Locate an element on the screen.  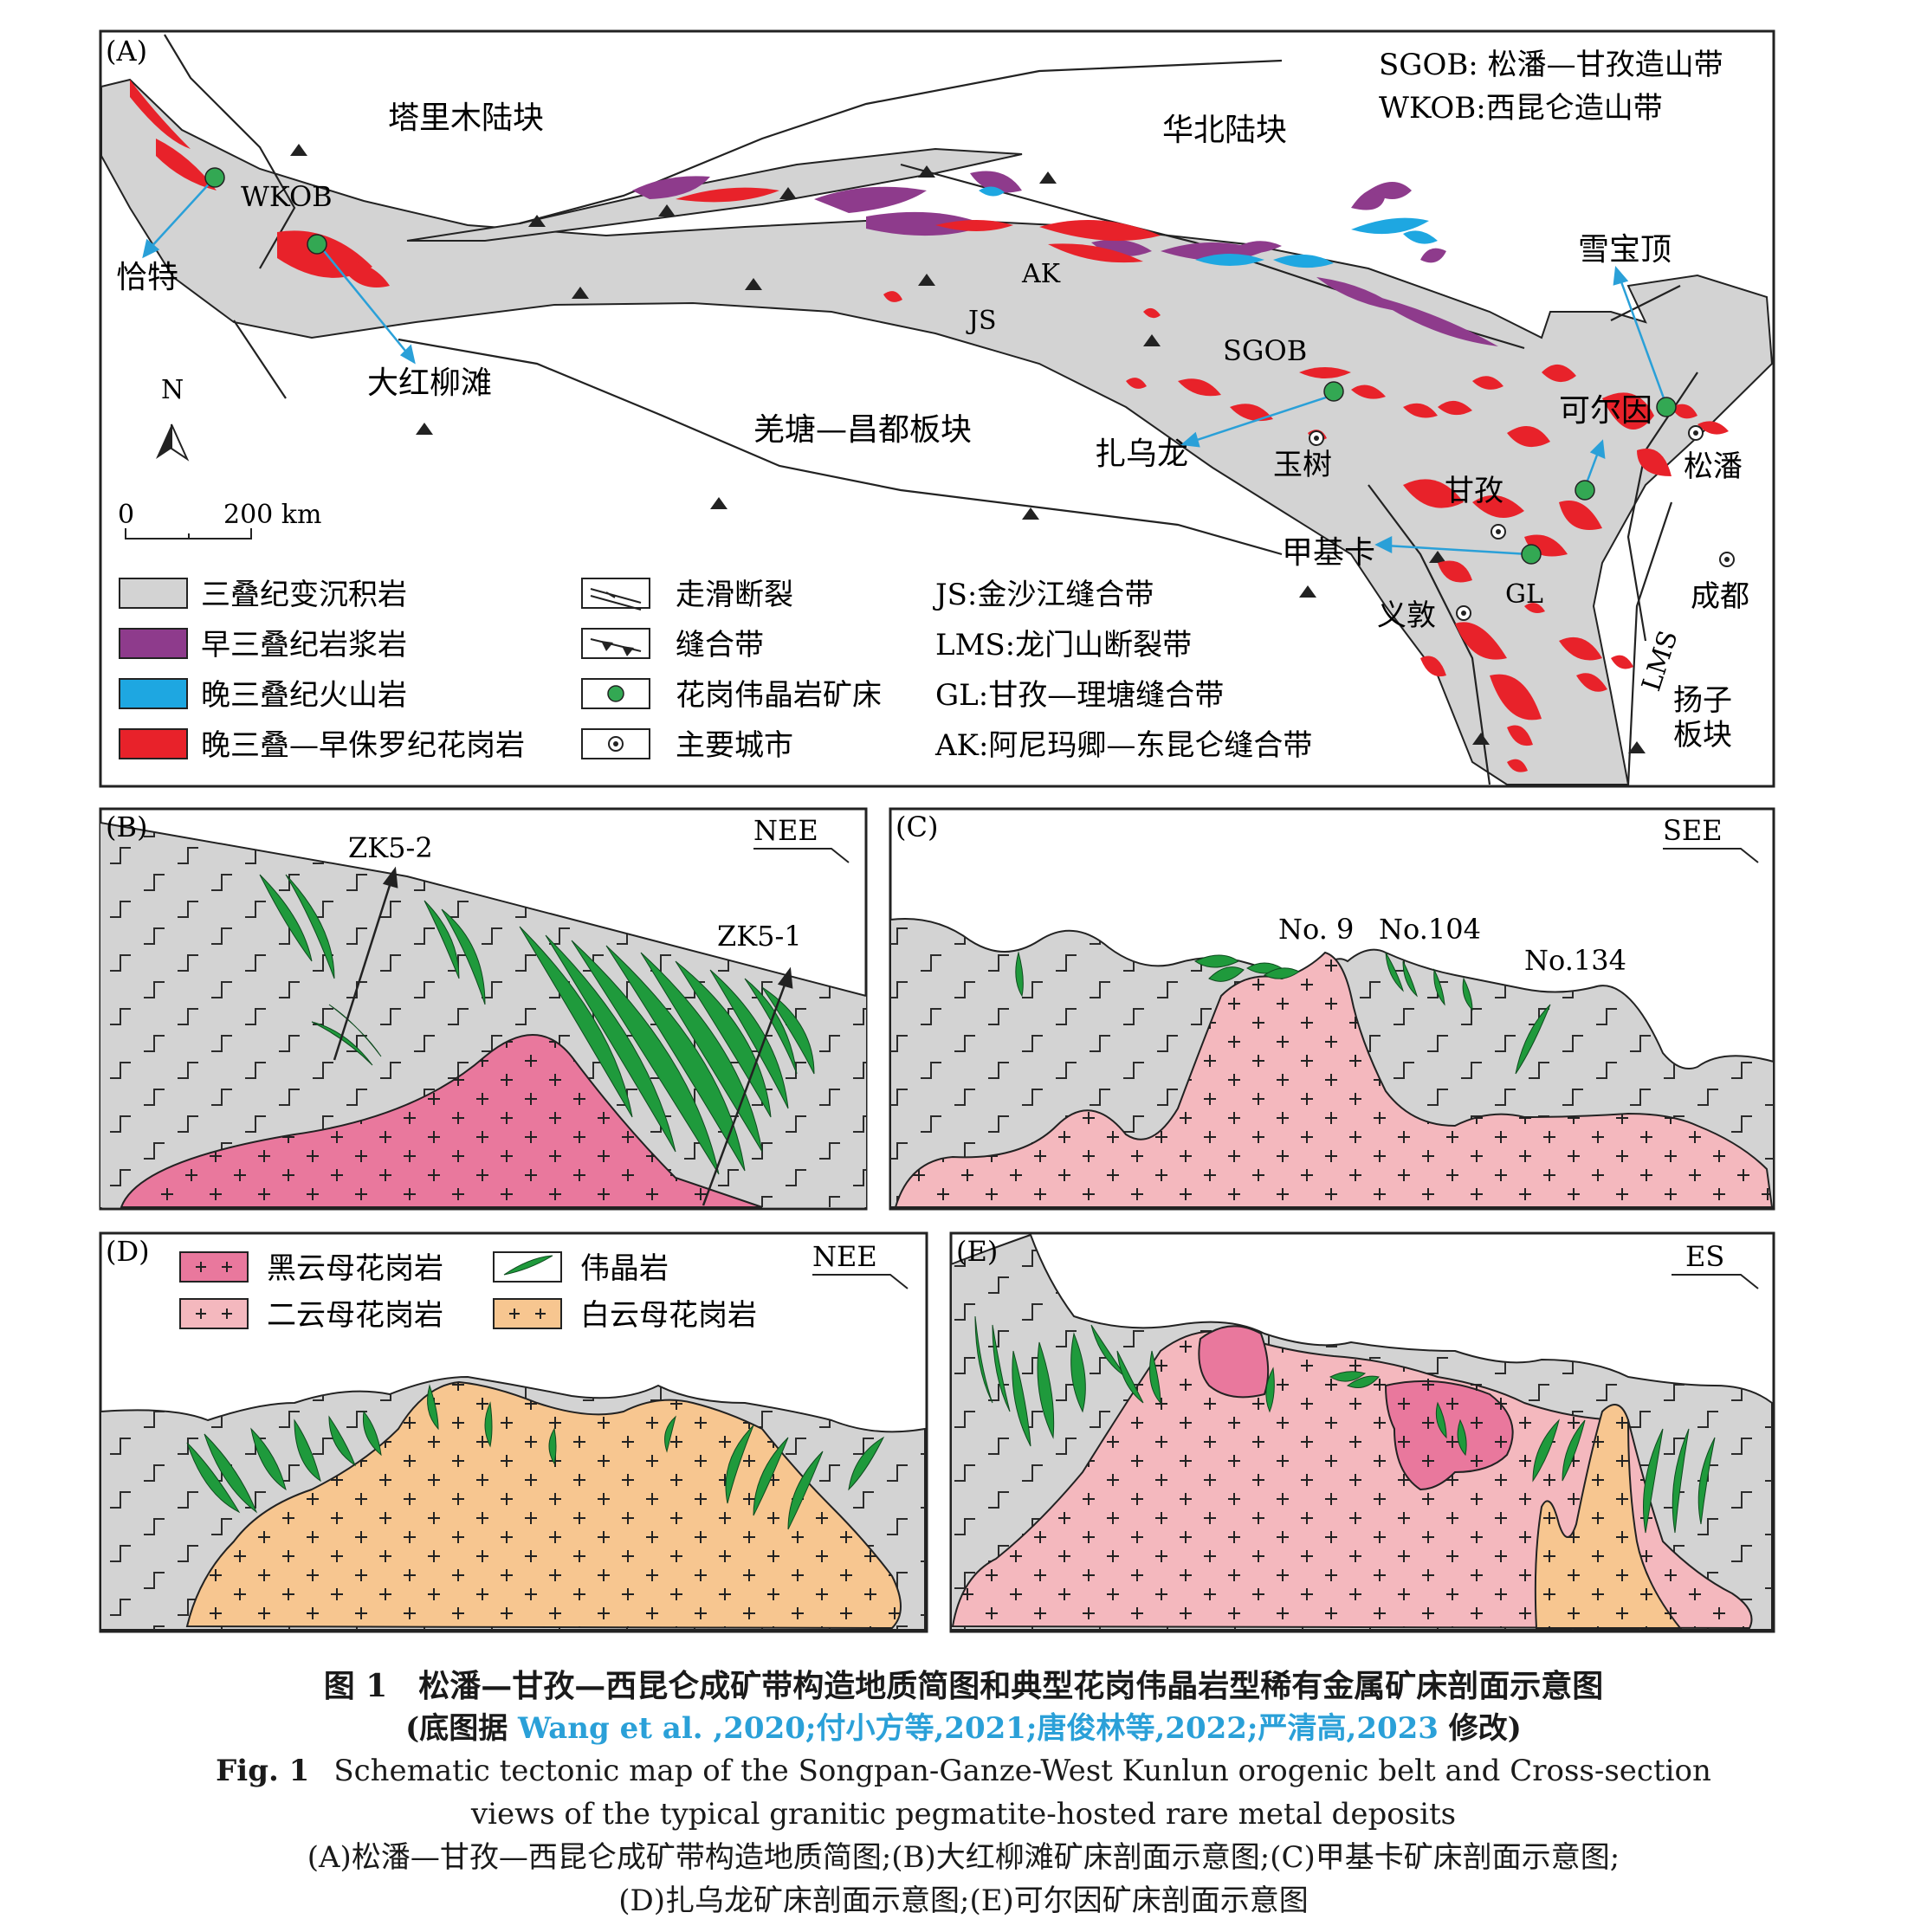
deposit-xuebaoding: 雪宝顶 is located at coordinates (1625, 250).